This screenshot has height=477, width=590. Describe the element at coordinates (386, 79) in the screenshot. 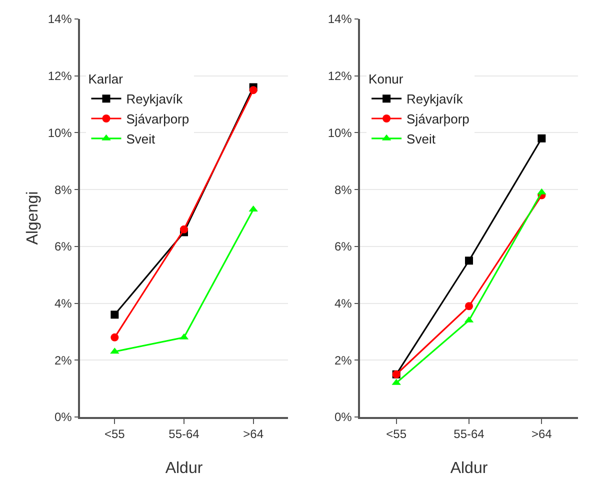

I see `legend-title: Konur` at that location.